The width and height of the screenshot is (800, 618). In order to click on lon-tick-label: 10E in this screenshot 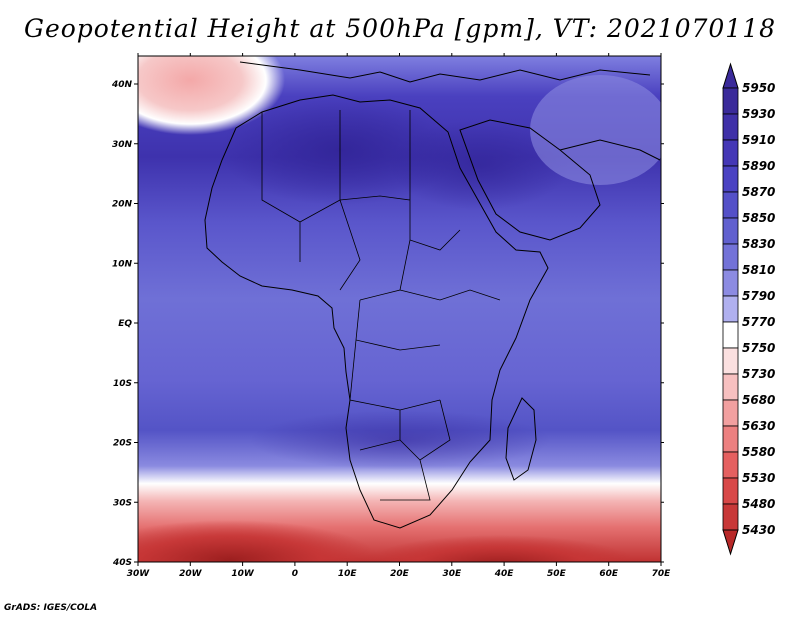, I will do `click(348, 574)`.